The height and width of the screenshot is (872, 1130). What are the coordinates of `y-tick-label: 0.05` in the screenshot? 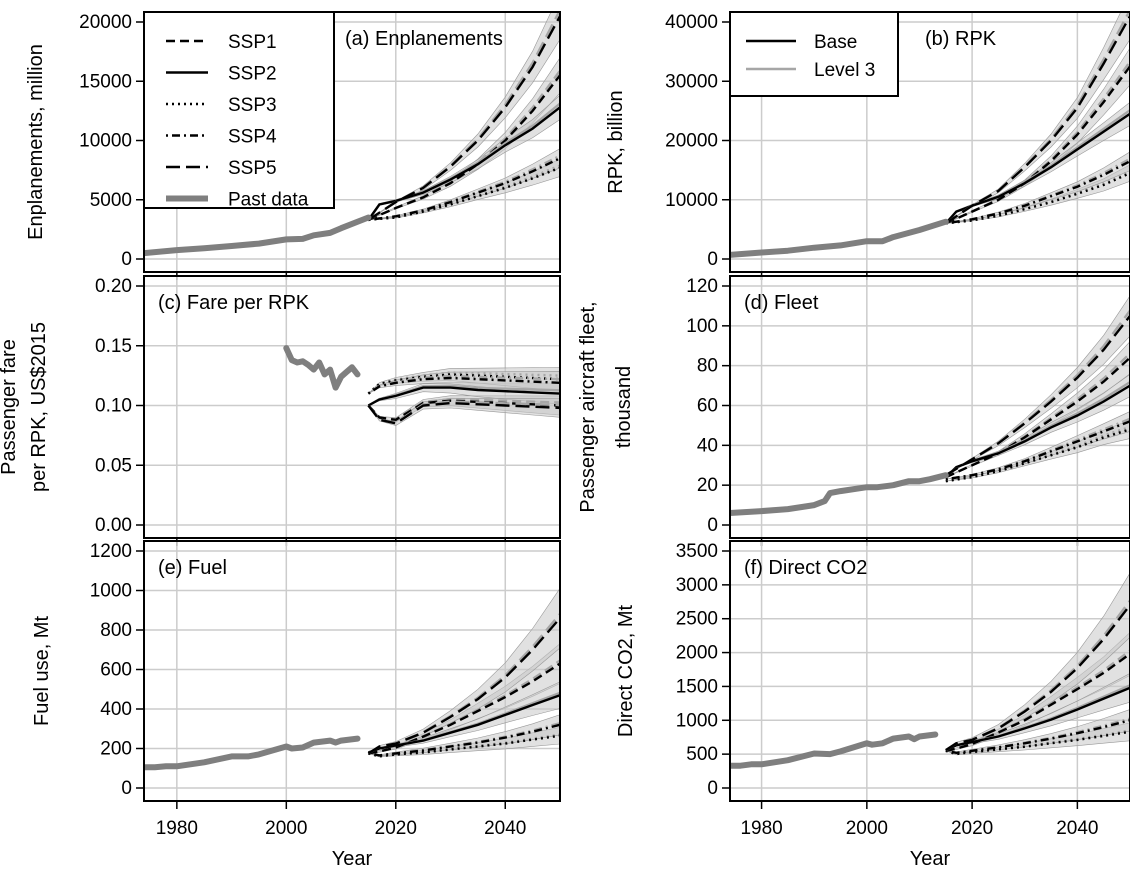 It's located at (113, 465).